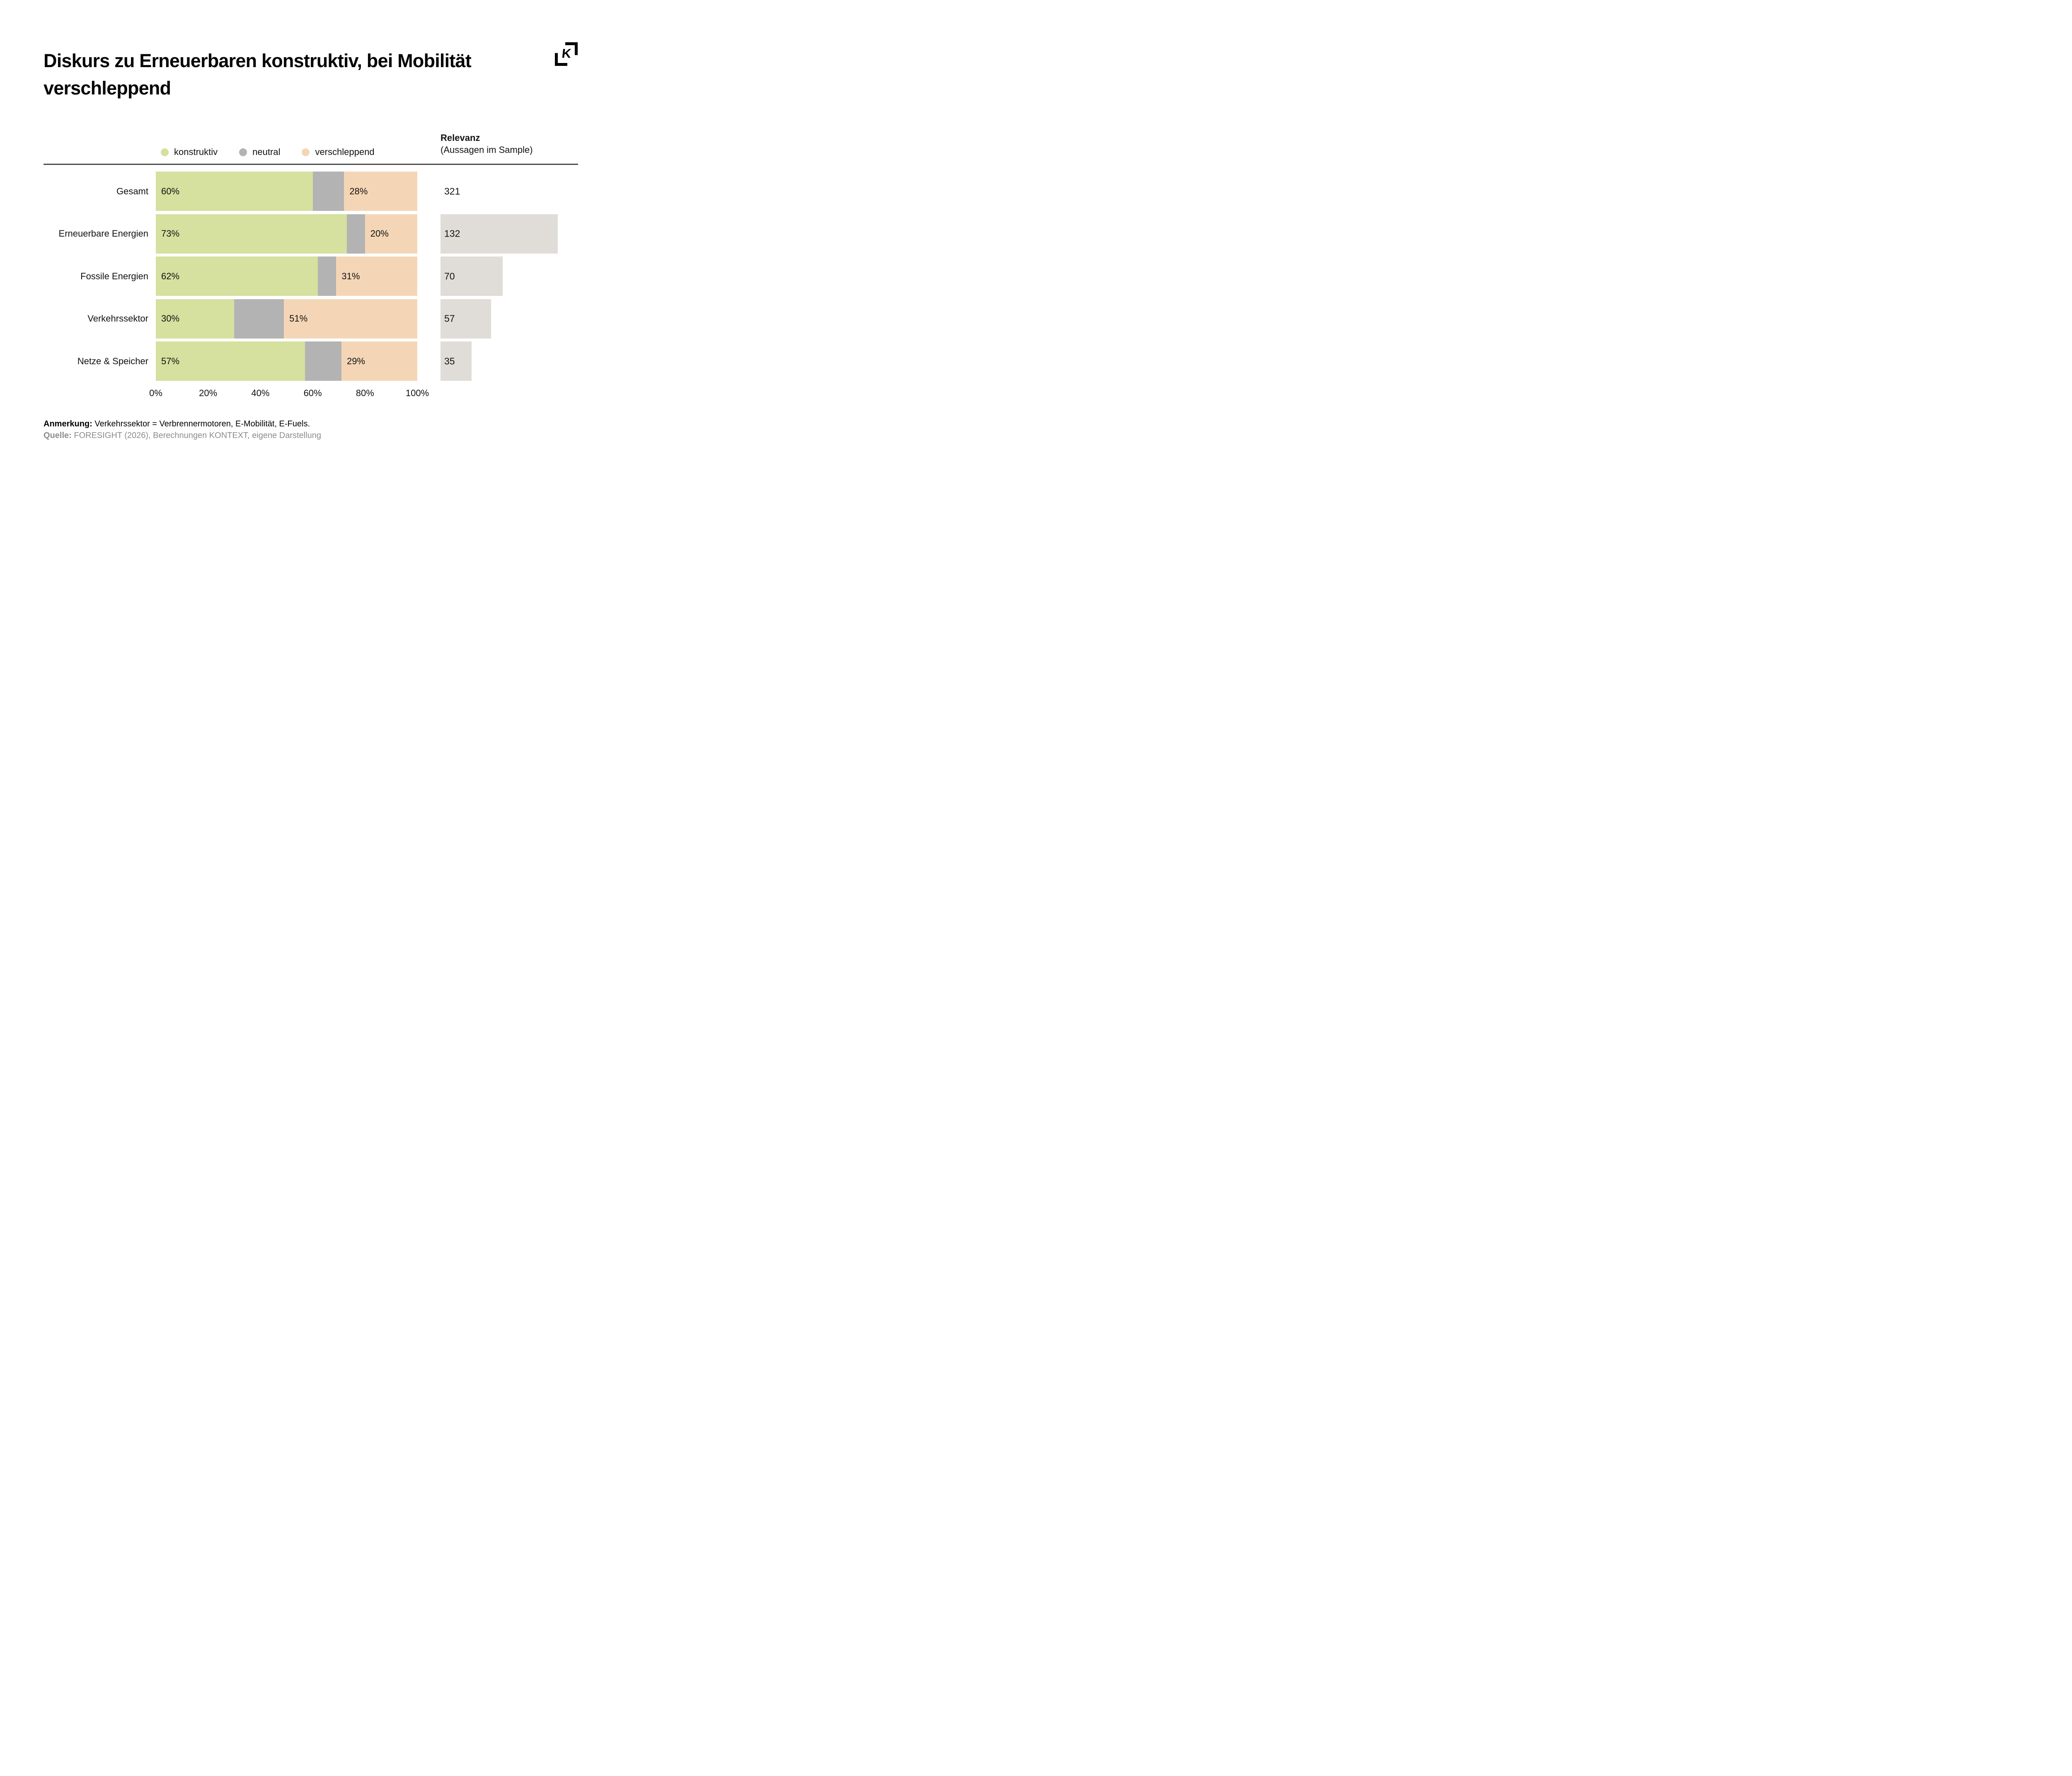 This screenshot has width=2072, height=1776. Describe the element at coordinates (196, 152) in the screenshot. I see `legend-label: konstruktiv` at that location.